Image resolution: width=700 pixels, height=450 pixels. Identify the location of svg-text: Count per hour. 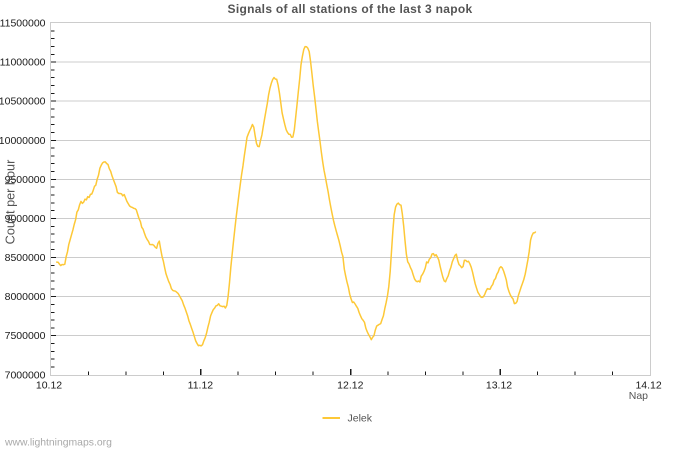
(11, 201).